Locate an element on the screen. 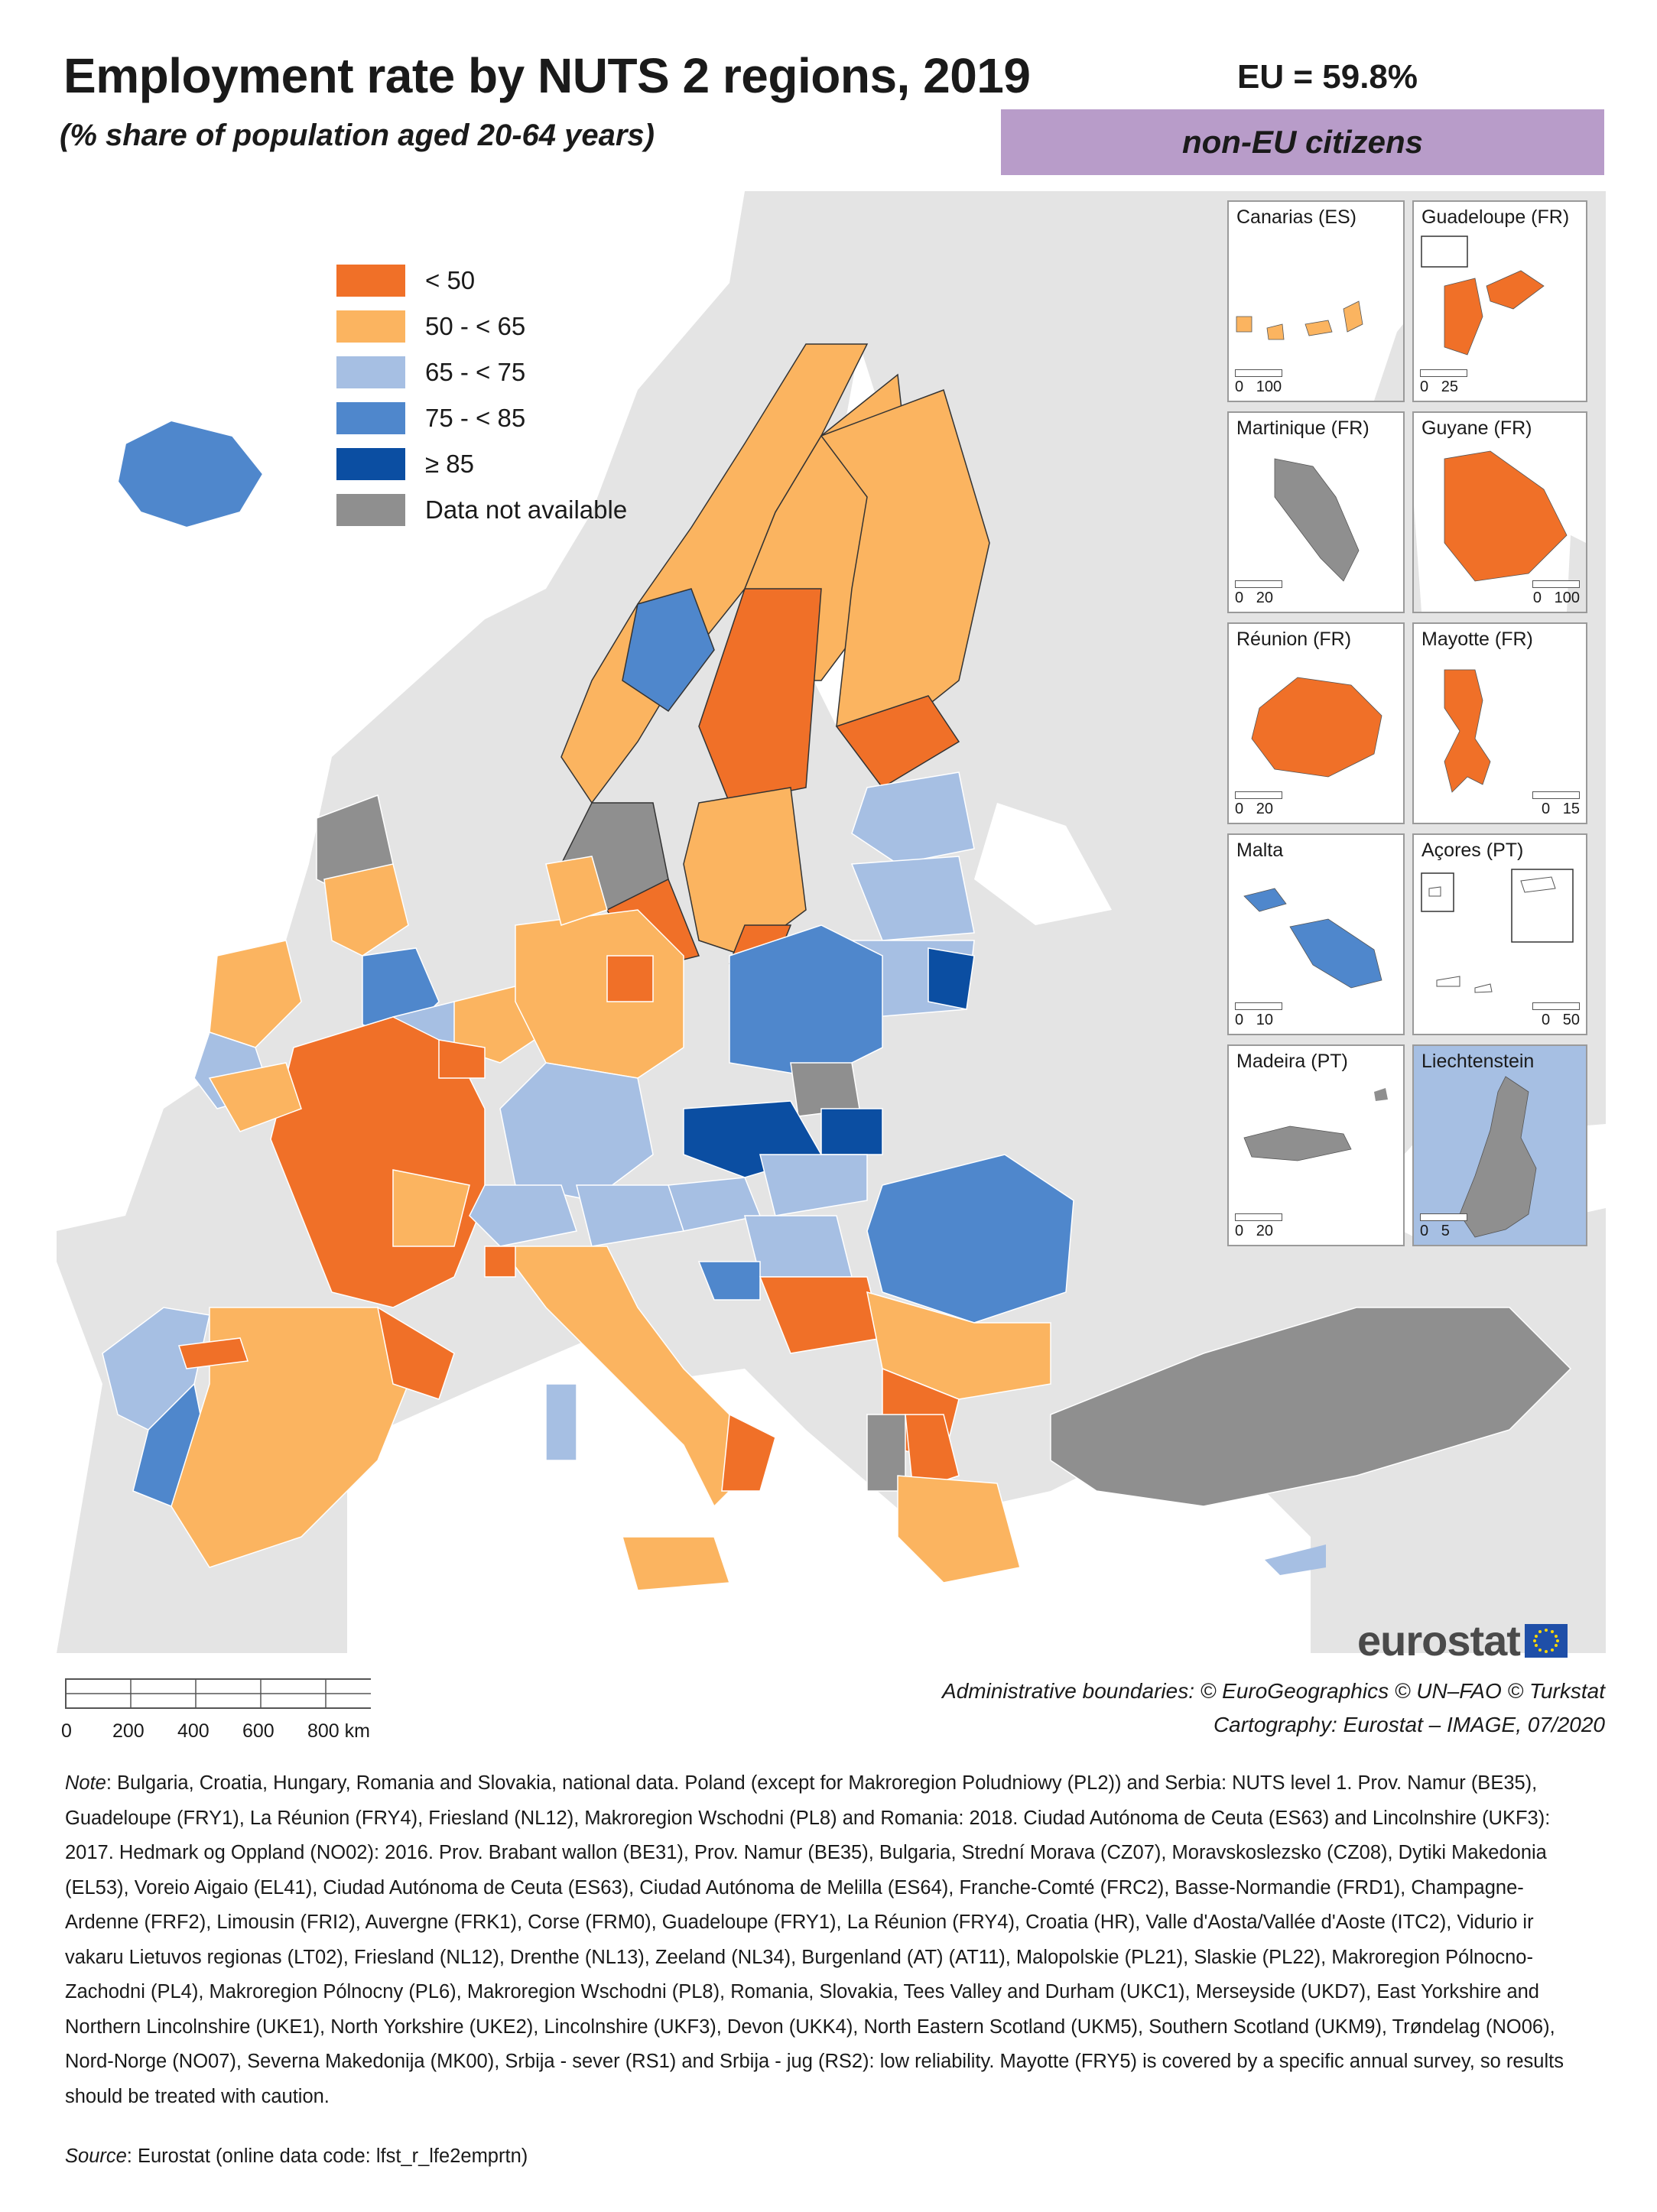 Image resolution: width=1657 pixels, height=2212 pixels. liechtenstein-shape is located at coordinates (1498, 1157).